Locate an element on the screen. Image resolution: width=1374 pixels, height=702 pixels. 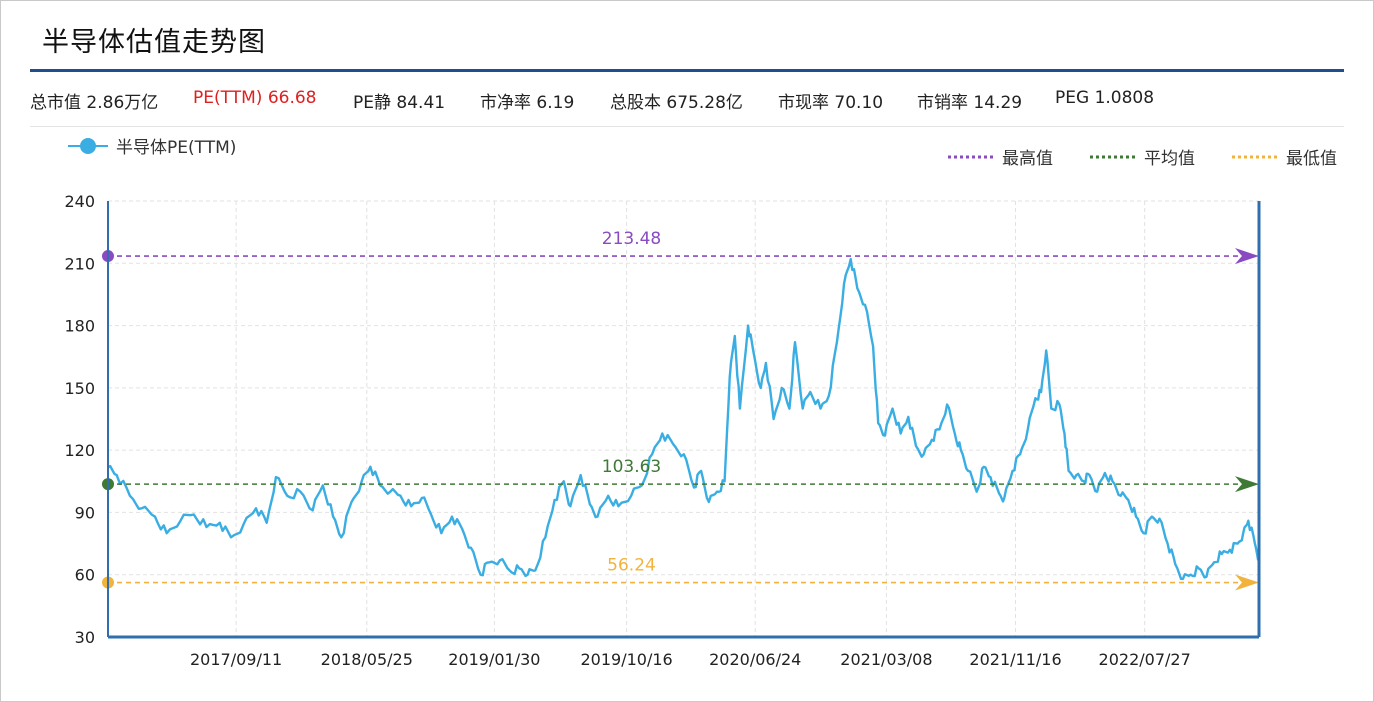
title-divider is located at coordinates (687, 70).